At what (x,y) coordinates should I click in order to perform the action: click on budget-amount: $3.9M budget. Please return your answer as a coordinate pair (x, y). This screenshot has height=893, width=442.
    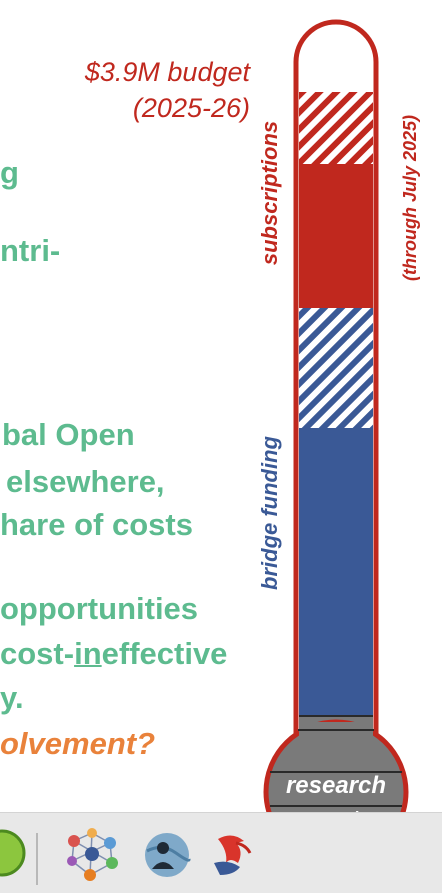
    Looking at the image, I should click on (167, 72).